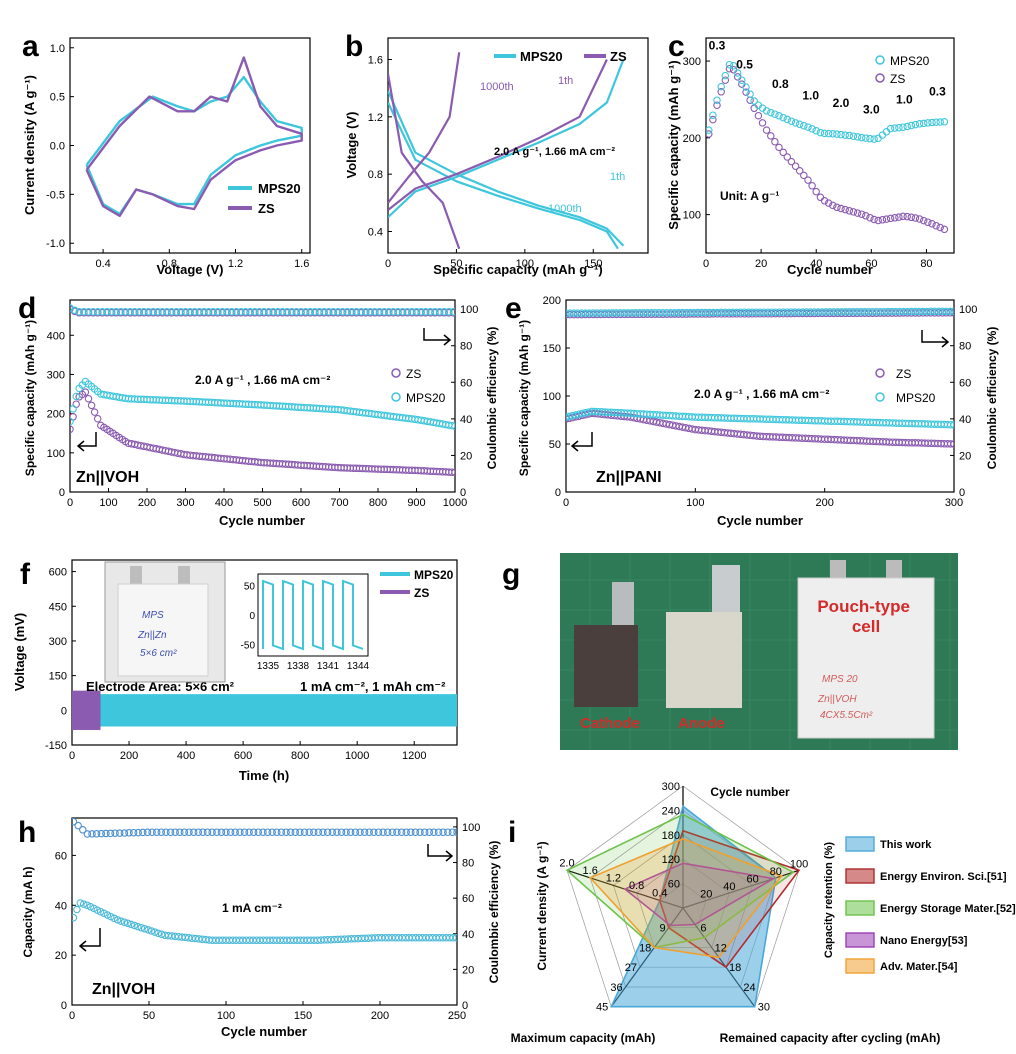  Describe the element at coordinates (827, 78) in the screenshot. I see `chart-c-rate-labels: 0.3 0.5 0.8 1.0 2.0 3.0 1.0 0.3` at that location.